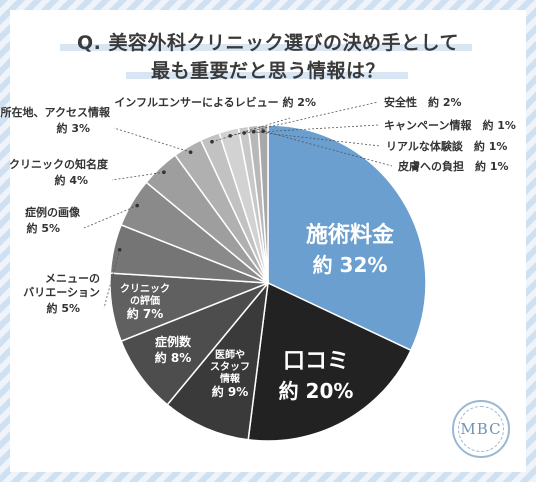 The image size is (536, 482). I want to click on slice-label-name: 症例数, so click(173, 341).